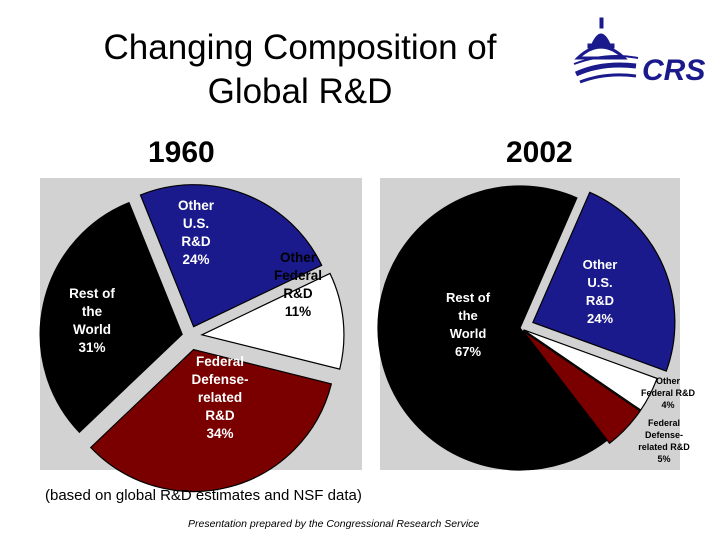  I want to click on slide-title: Changing Composition of Global R&D, so click(300, 70).